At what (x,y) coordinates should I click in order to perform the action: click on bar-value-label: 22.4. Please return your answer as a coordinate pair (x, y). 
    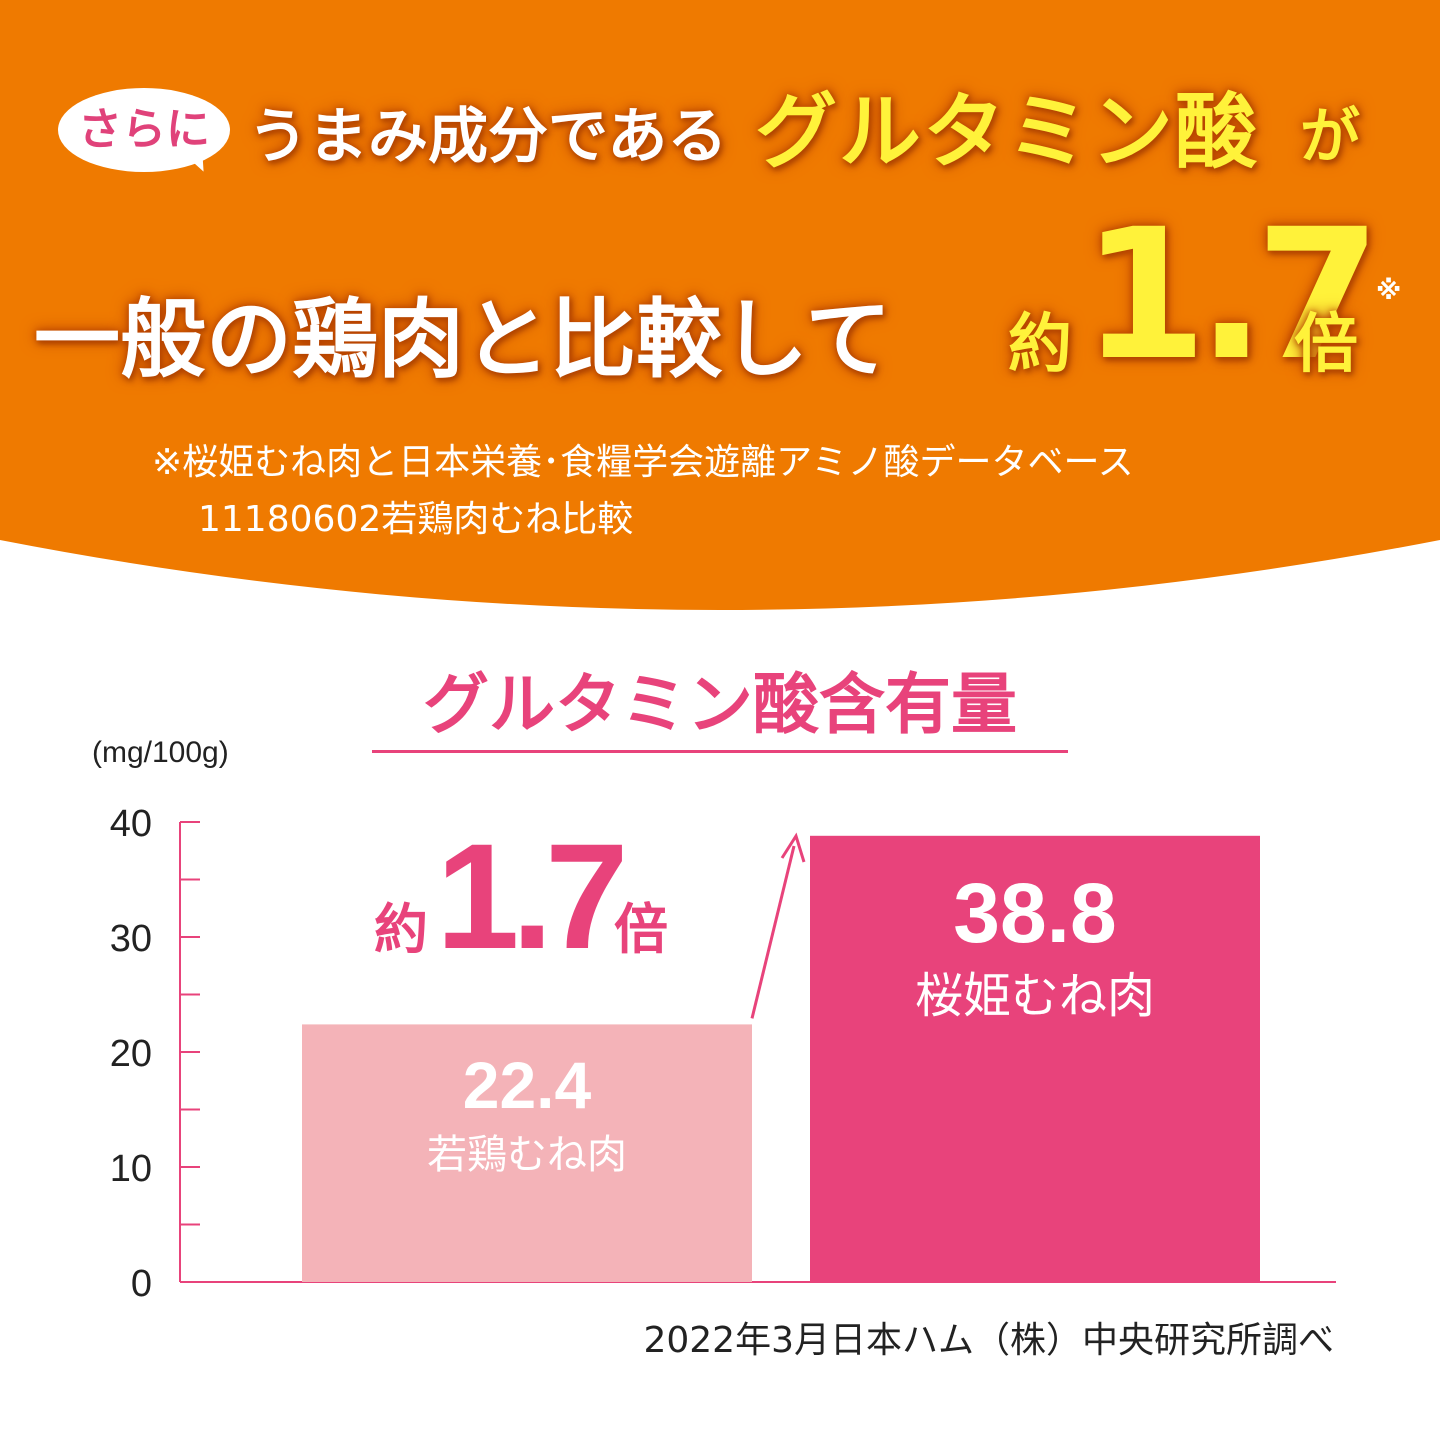
    Looking at the image, I should click on (527, 1085).